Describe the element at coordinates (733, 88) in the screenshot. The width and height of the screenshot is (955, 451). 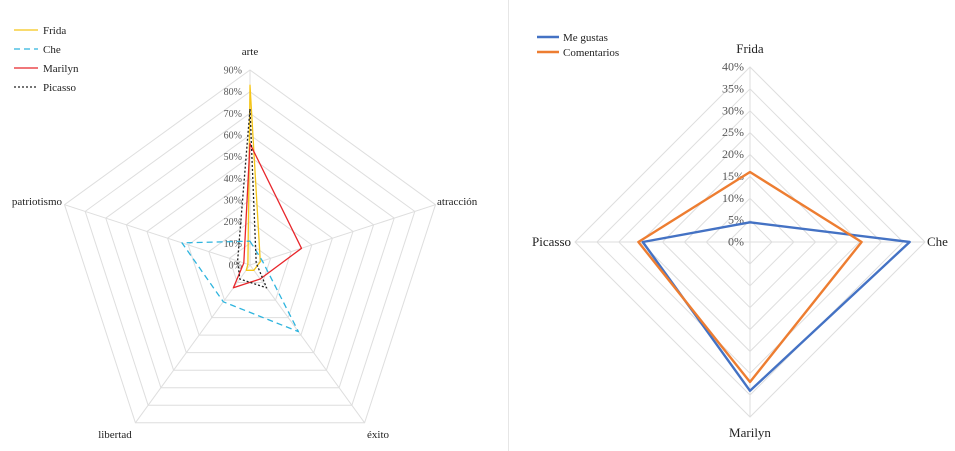
I see `tick-label: 35%` at that location.